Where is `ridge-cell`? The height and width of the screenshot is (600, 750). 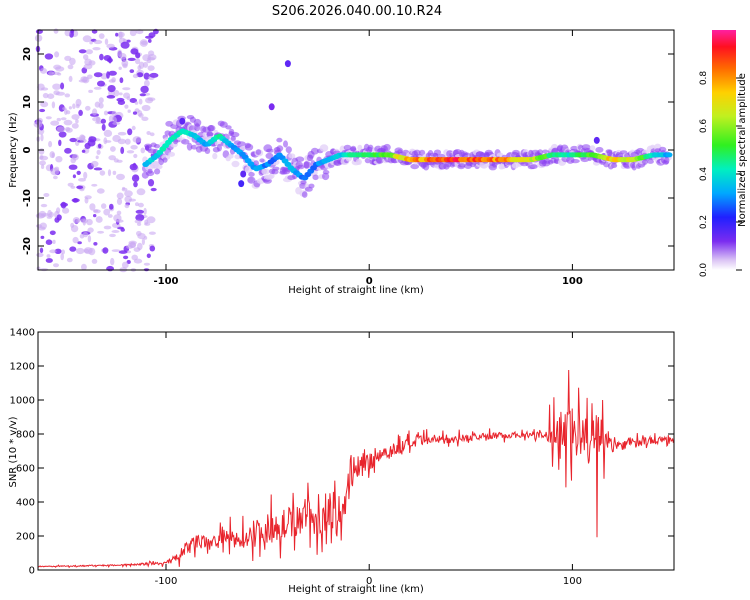
ridge-cell is located at coordinates (669, 155).